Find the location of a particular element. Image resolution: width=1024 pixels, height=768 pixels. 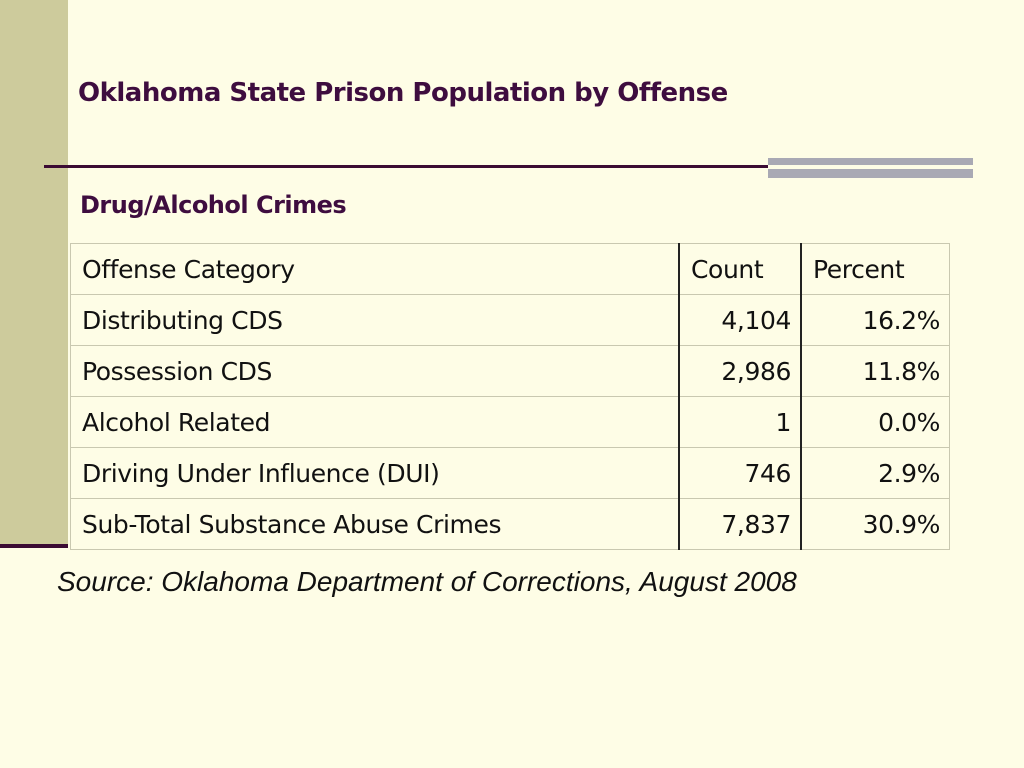

header-percent: Percent is located at coordinates (875, 269).